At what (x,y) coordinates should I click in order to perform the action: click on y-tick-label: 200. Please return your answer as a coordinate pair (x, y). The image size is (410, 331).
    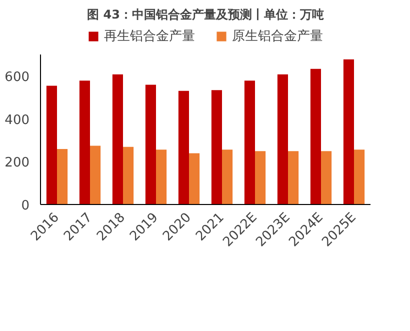
    Looking at the image, I should click on (17, 163).